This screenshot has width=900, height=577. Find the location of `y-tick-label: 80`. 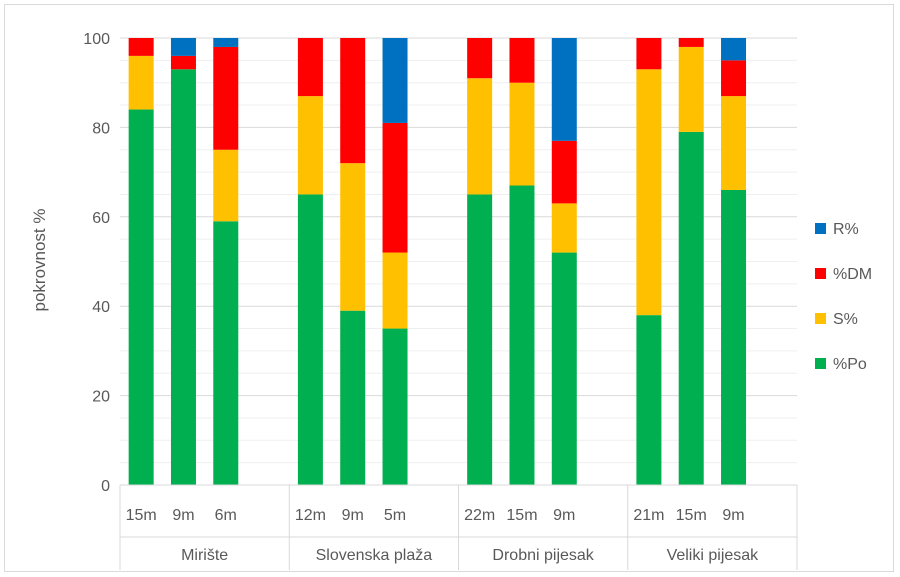

y-tick-label: 80 is located at coordinates (101, 128).